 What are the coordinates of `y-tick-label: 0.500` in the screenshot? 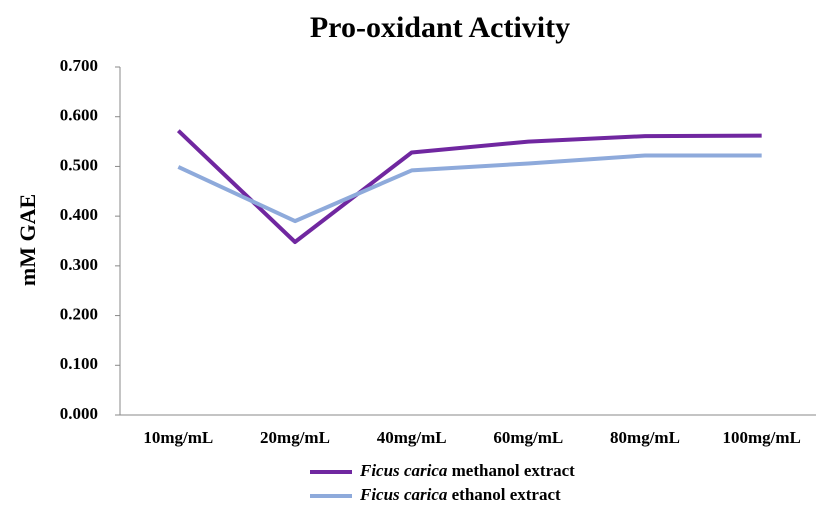 It's located at (79, 164).